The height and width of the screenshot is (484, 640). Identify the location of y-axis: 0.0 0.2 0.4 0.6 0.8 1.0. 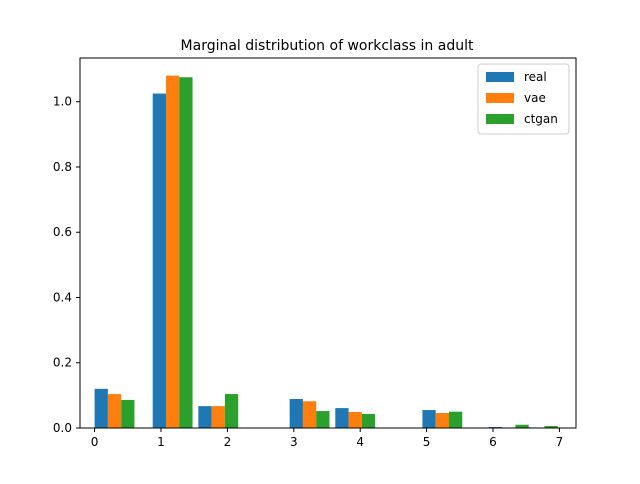
(66, 265).